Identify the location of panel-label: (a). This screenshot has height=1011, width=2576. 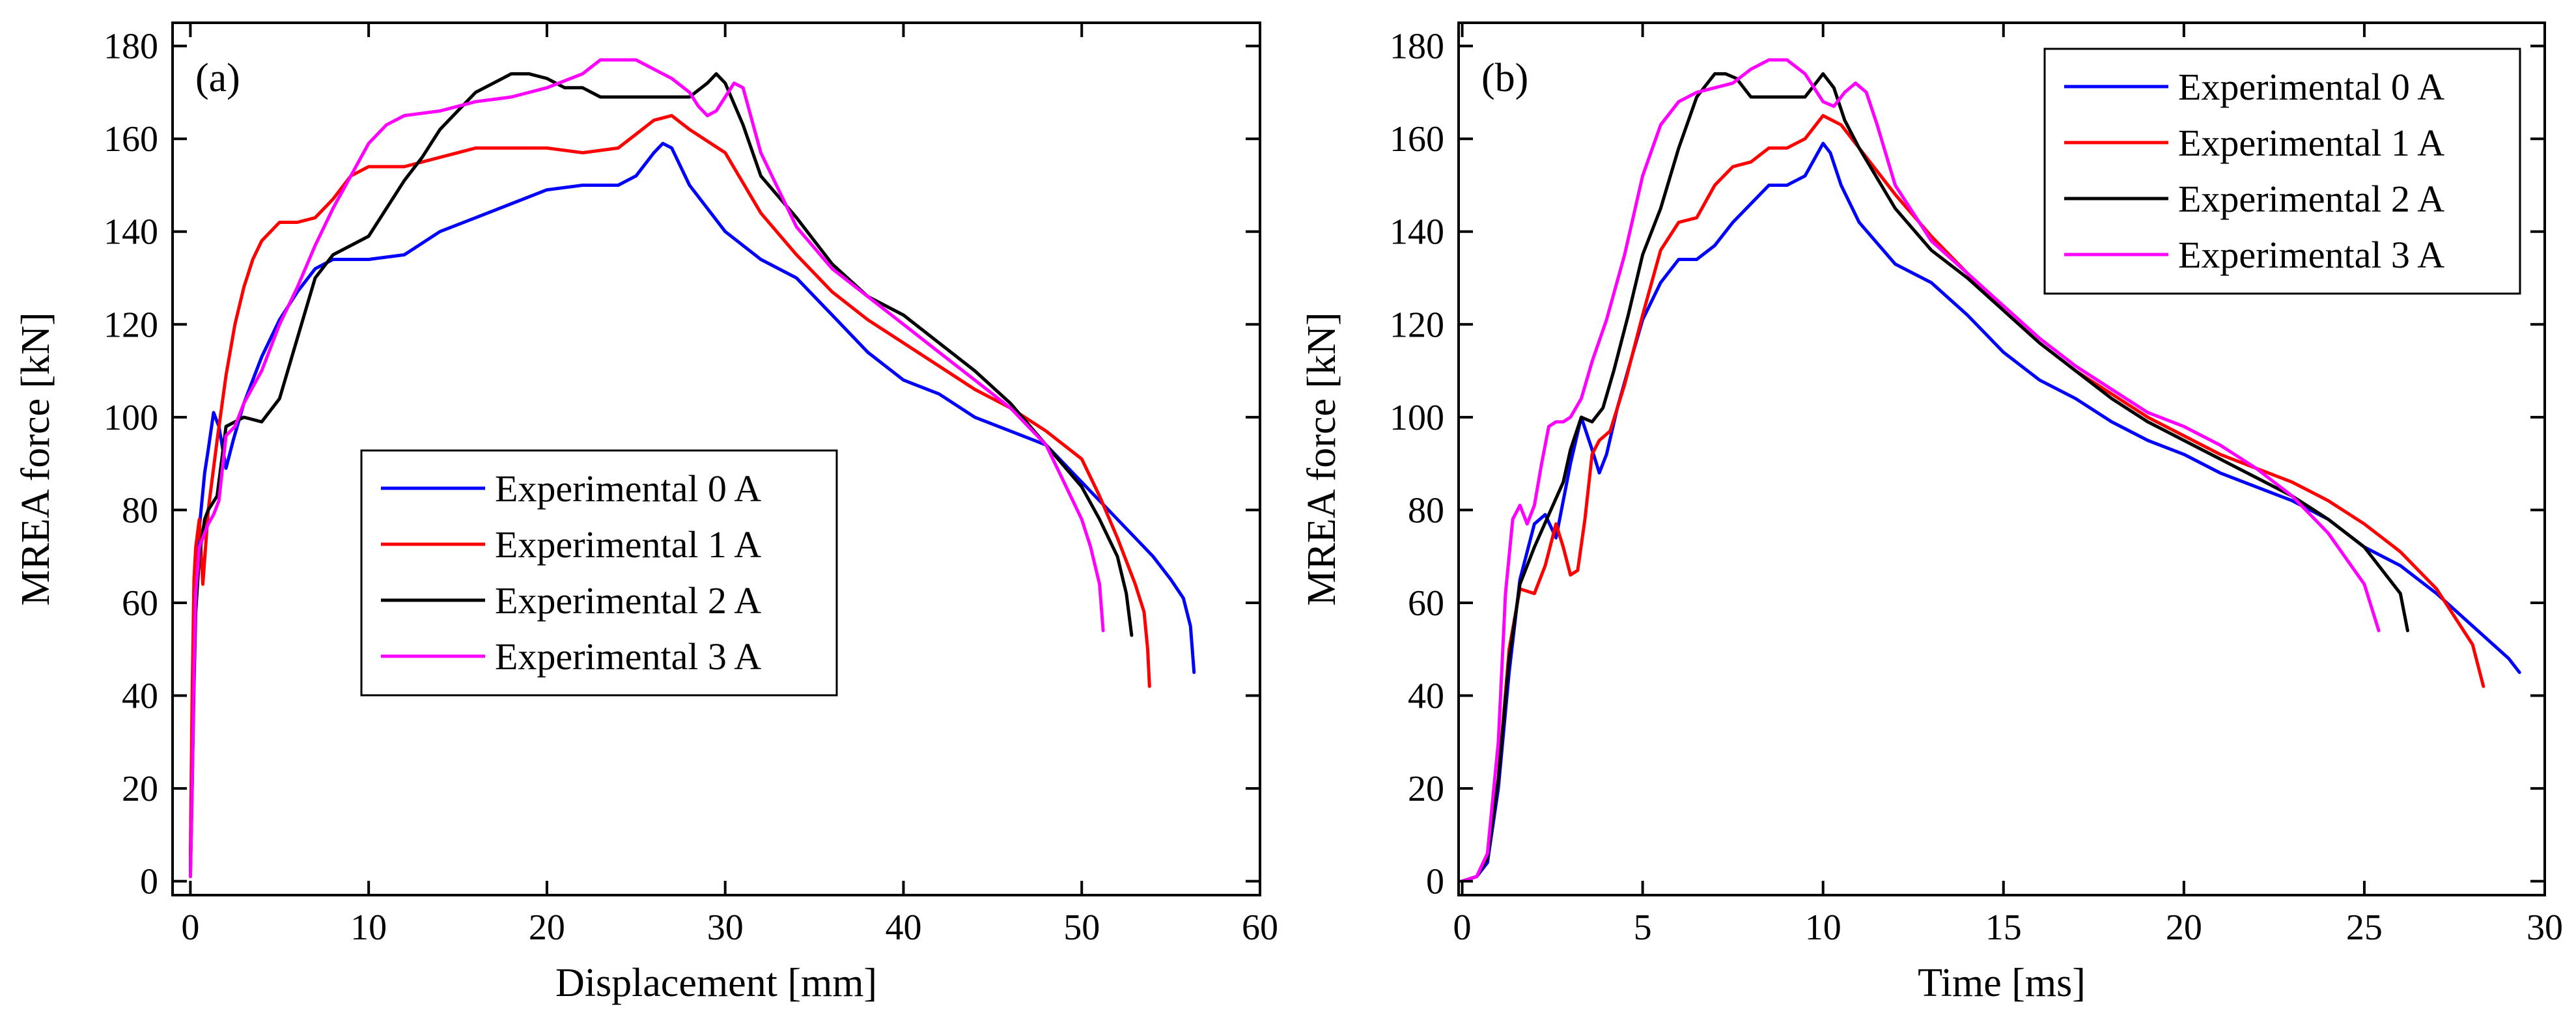
(218, 78).